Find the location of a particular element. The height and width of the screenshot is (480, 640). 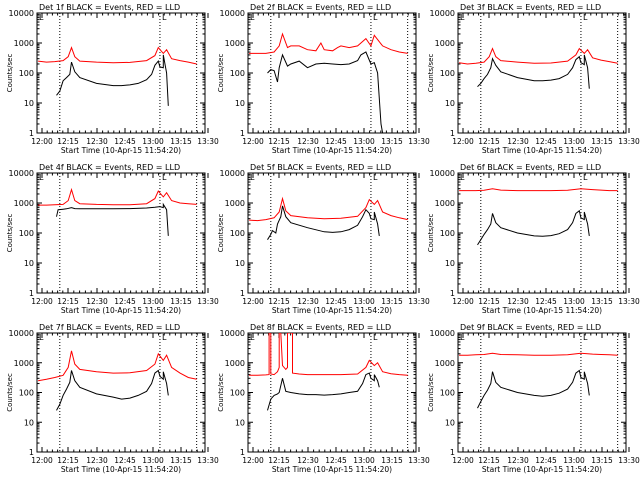

panel-title: Det 8f BLACK = Events, RED = LLD is located at coordinates (320, 327).